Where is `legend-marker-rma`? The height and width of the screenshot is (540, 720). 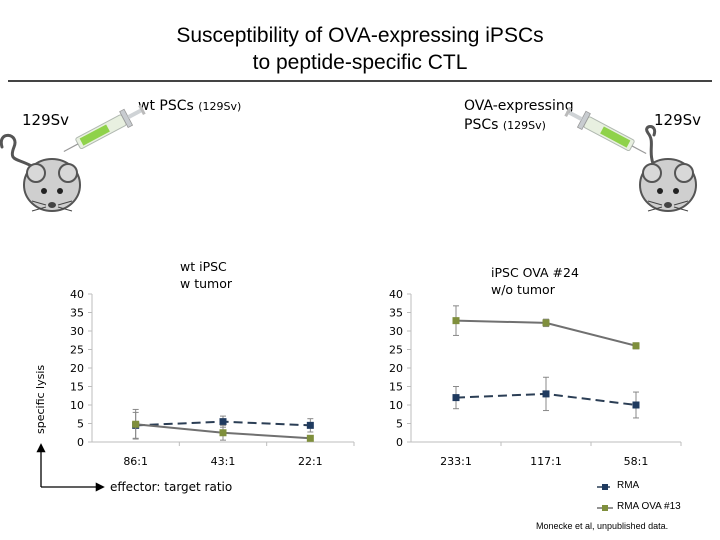
legend-marker-rma is located at coordinates (605, 487).